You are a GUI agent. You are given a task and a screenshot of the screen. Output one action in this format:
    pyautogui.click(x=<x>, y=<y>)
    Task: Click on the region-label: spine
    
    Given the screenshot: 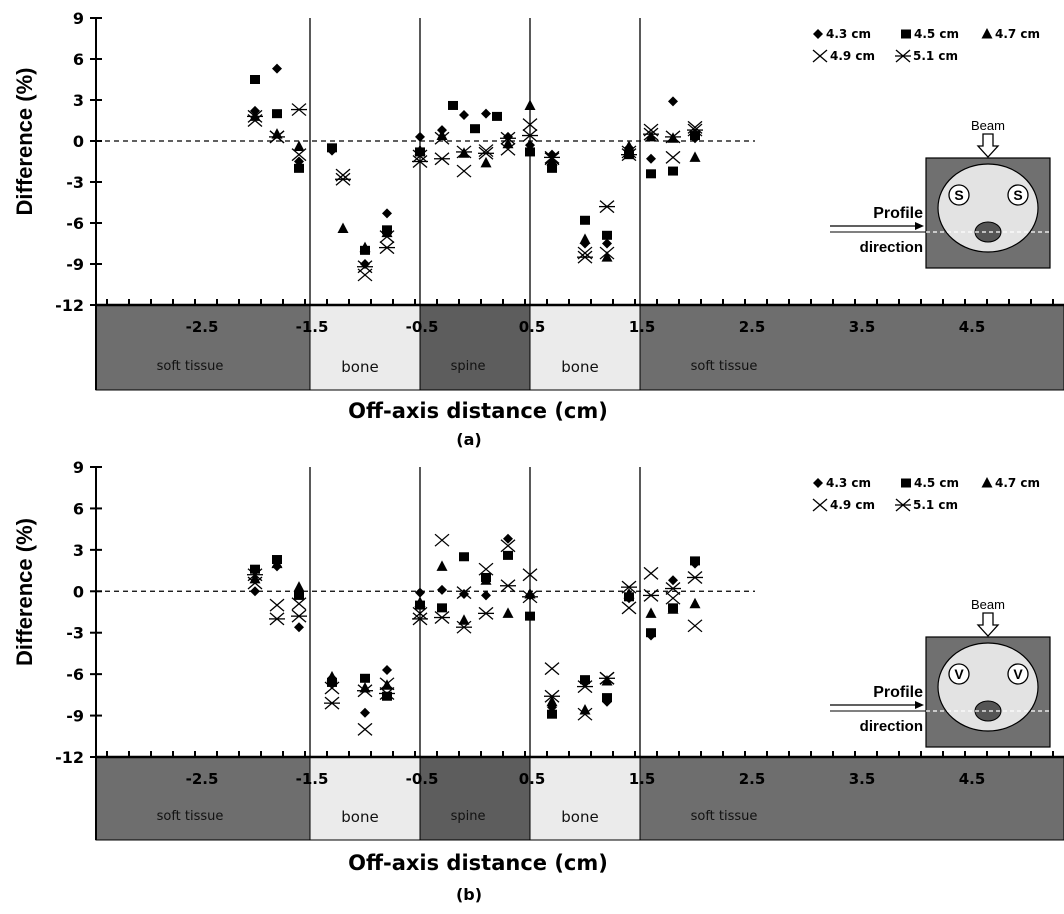 What is the action you would take?
    pyautogui.click(x=468, y=366)
    